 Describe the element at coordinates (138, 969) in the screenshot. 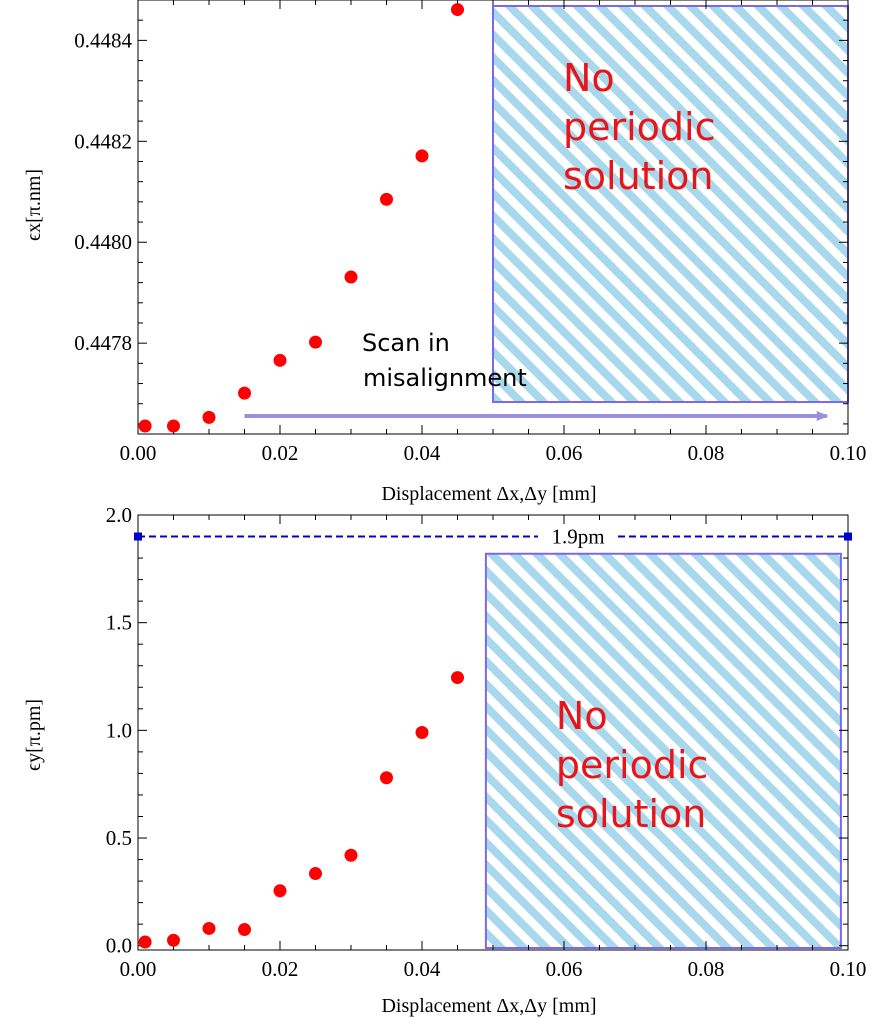

I see `chart-bottom-x-tick-label: 0.00` at that location.